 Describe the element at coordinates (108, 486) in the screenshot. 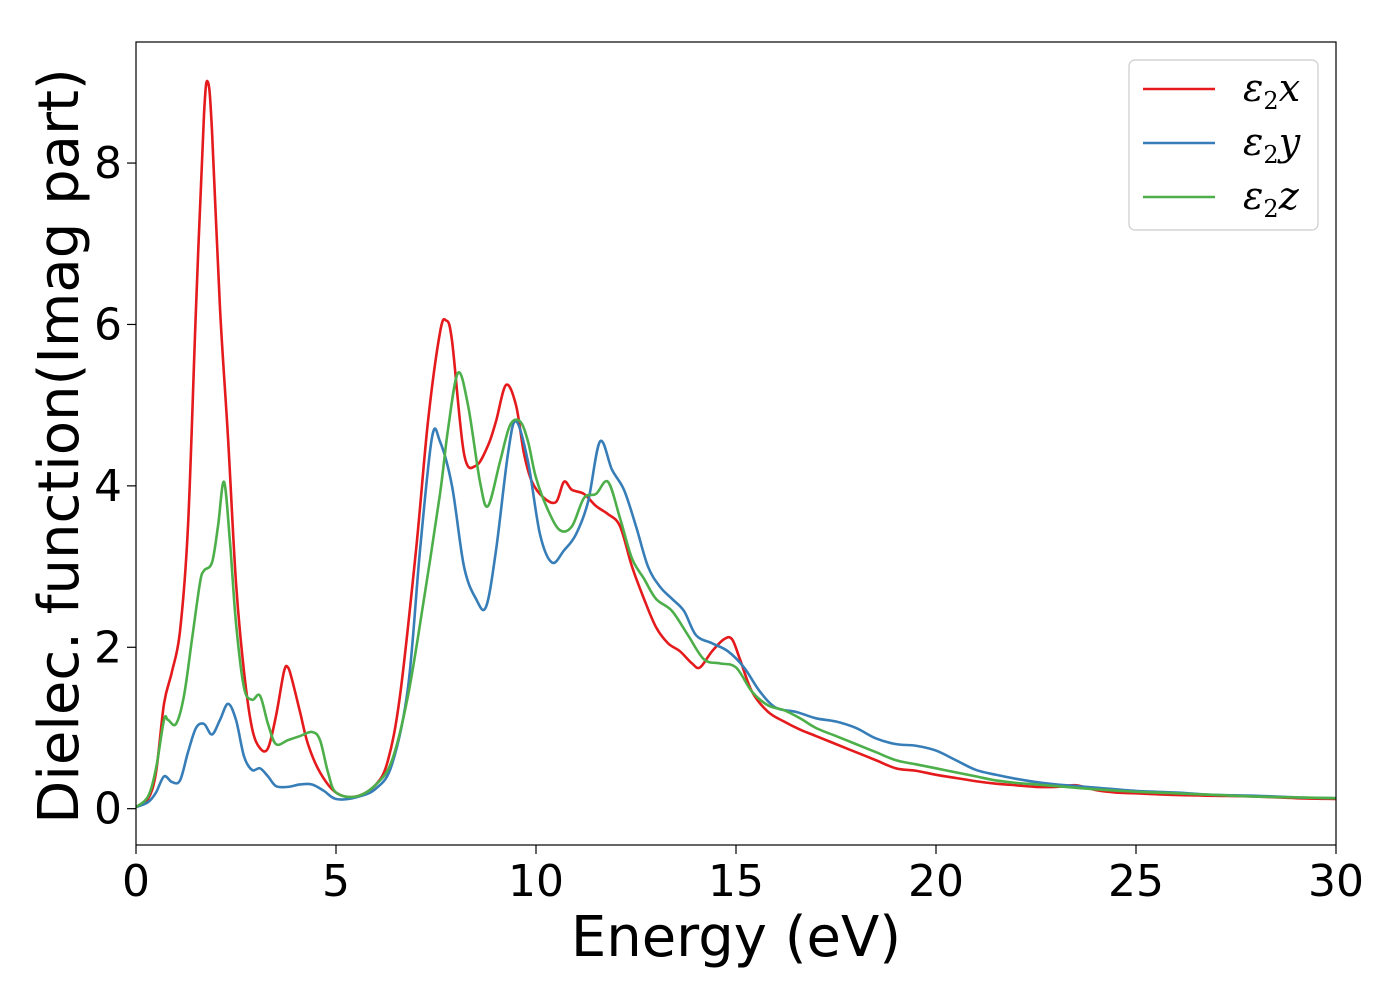

I see `y-tick-label: 4` at that location.